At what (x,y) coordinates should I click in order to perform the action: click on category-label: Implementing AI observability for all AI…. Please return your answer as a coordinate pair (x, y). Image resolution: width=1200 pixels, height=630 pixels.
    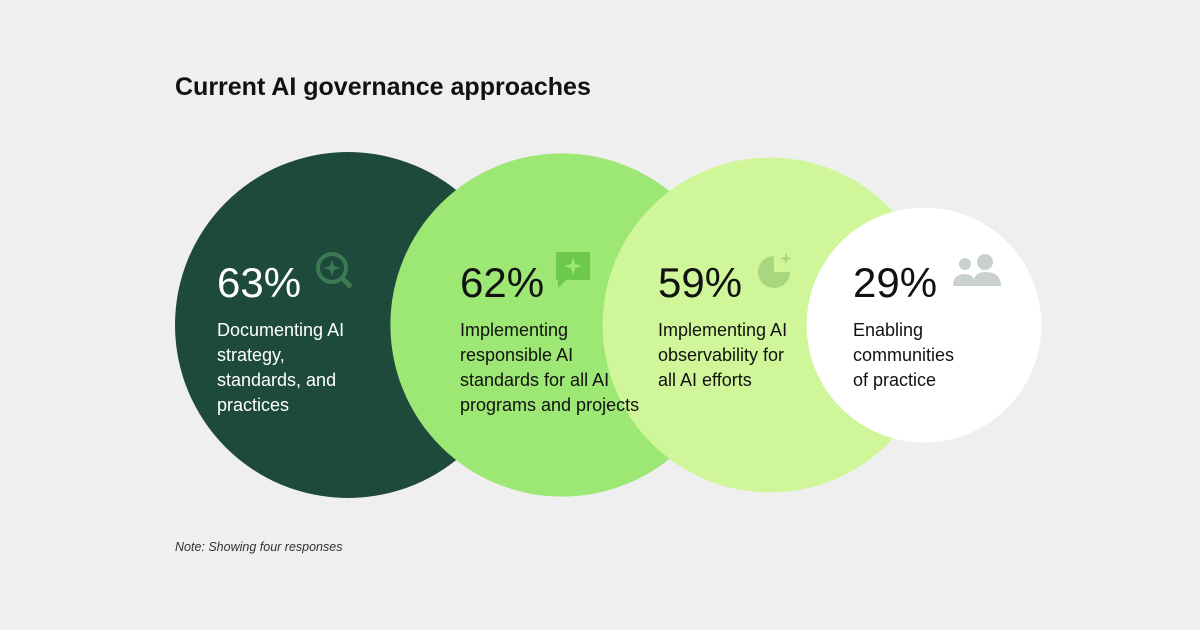
    Looking at the image, I should click on (723, 355).